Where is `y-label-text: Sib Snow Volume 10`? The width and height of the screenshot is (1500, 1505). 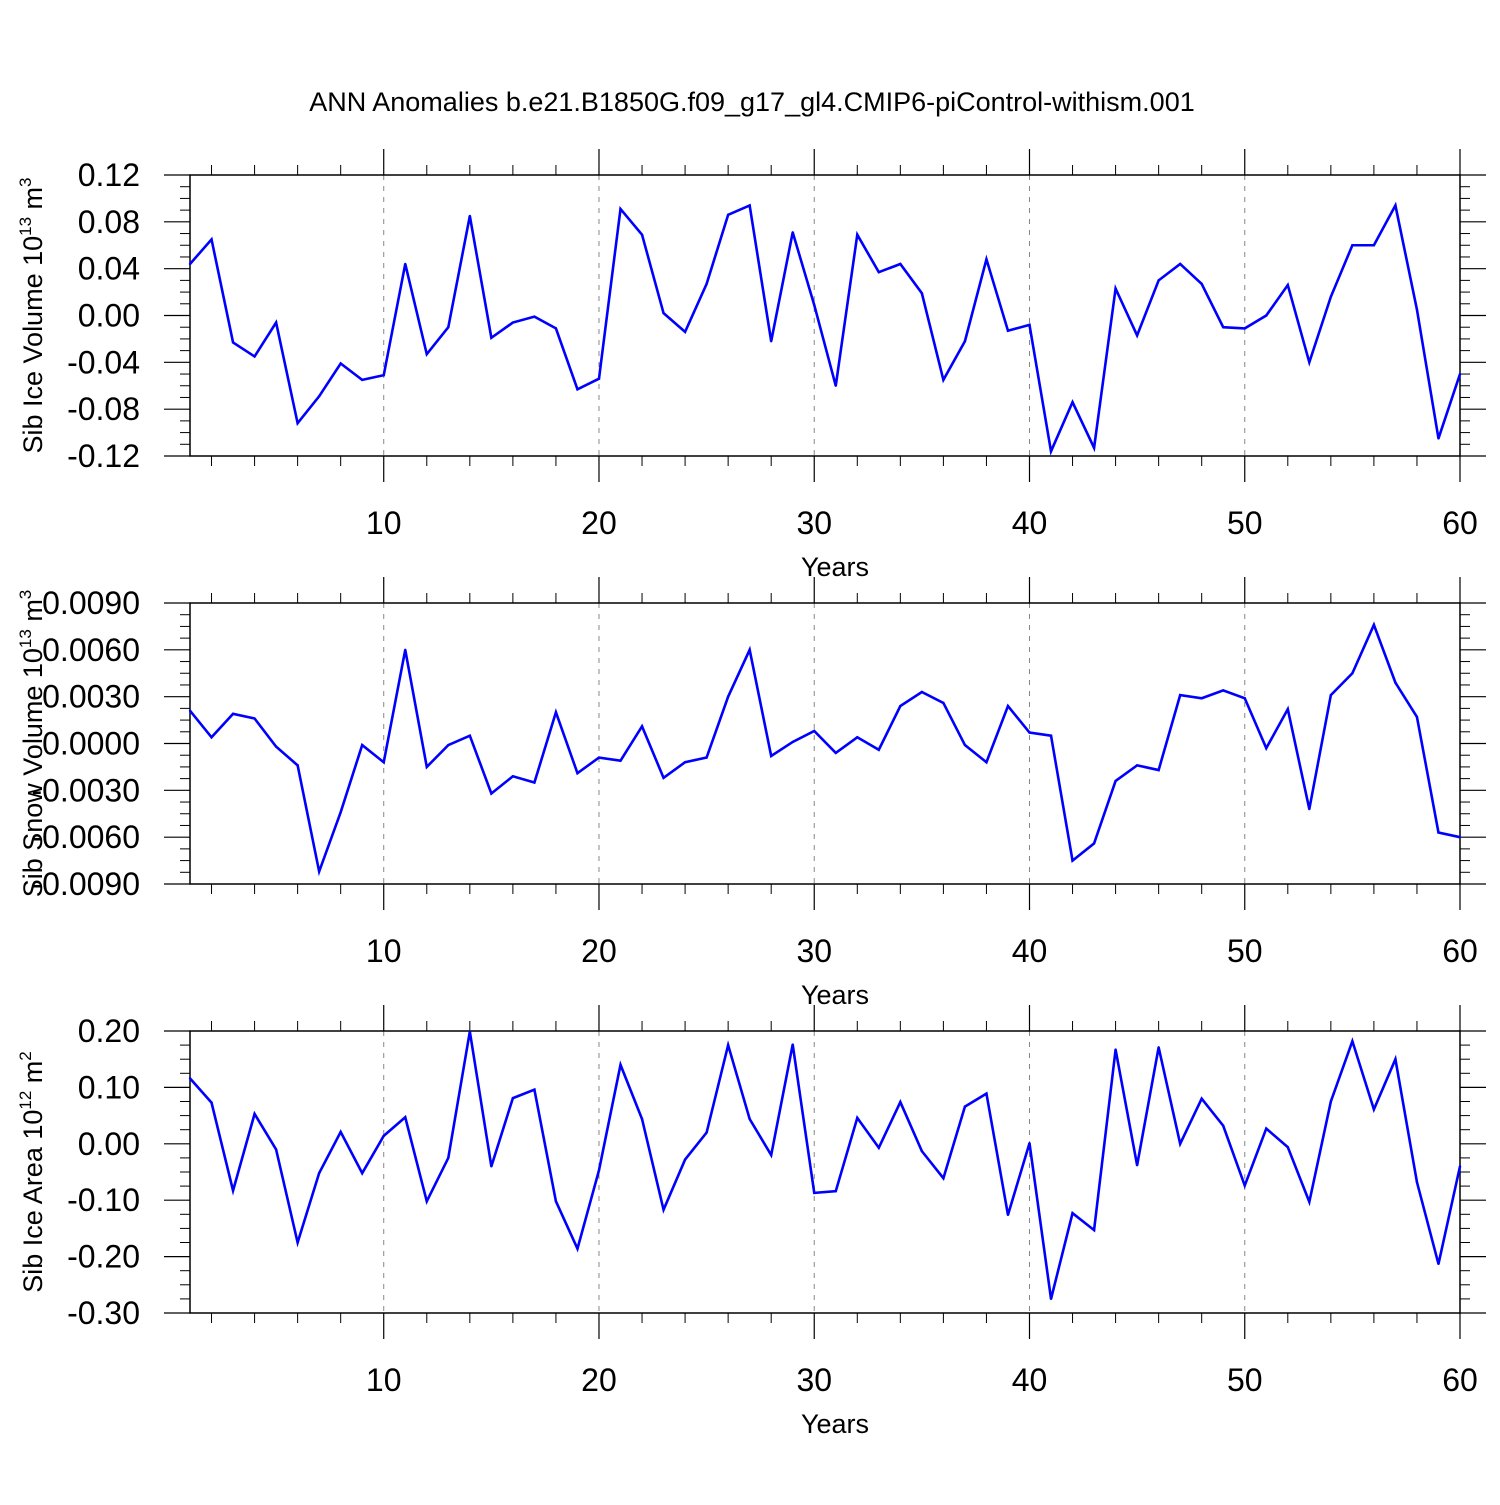
y-label-text: Sib Snow Volume 10 is located at coordinates (33, 772).